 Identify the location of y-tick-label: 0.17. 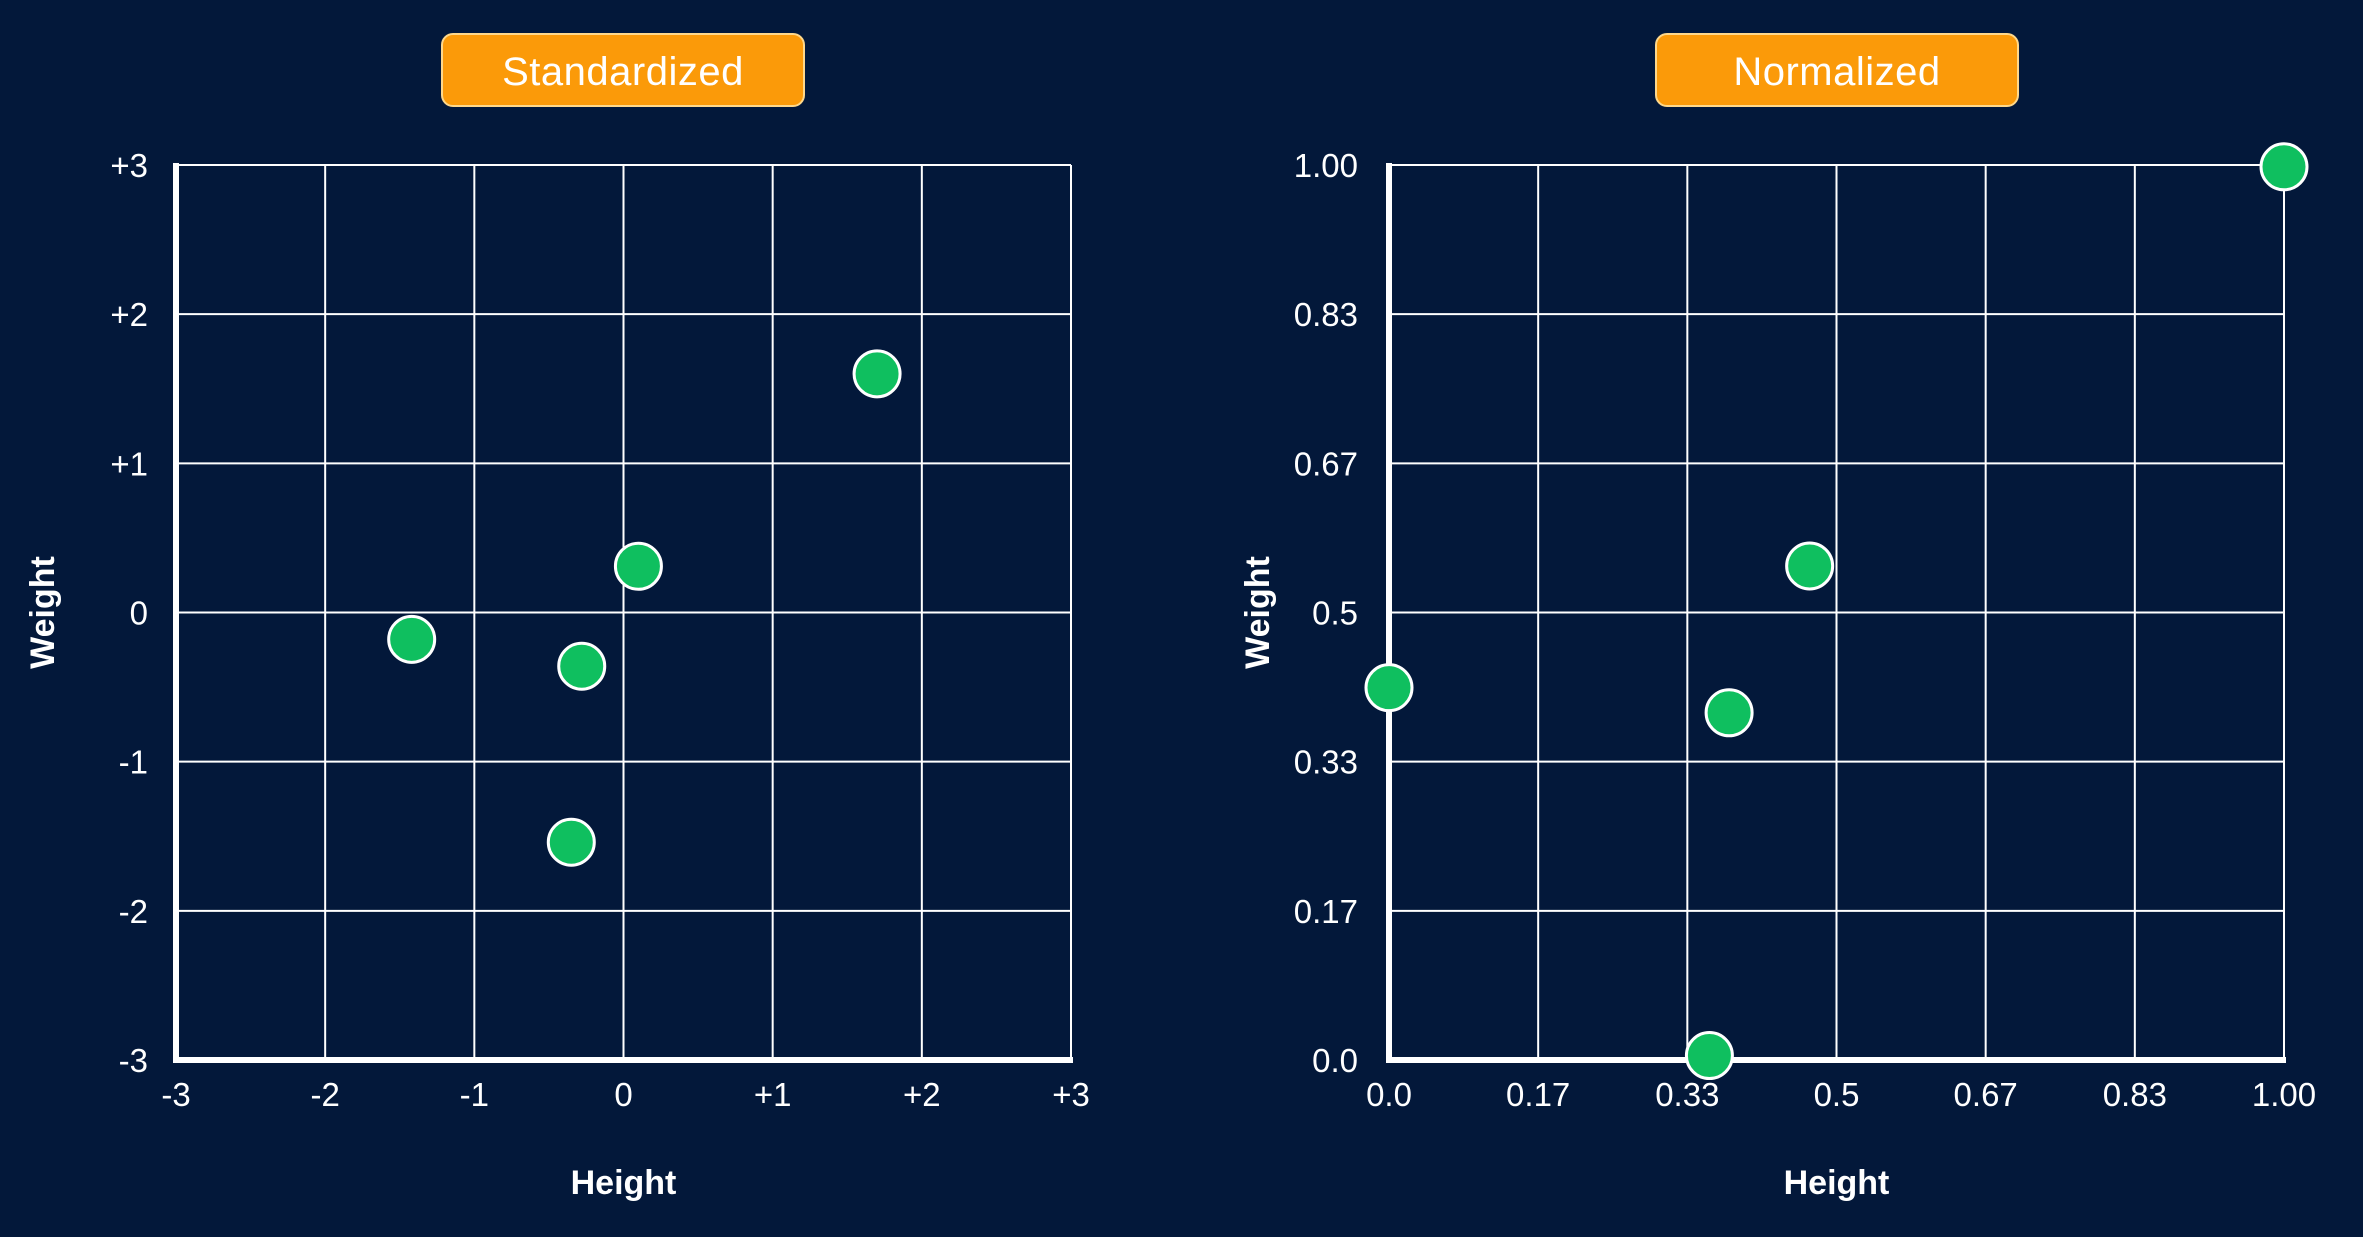
(1326, 911).